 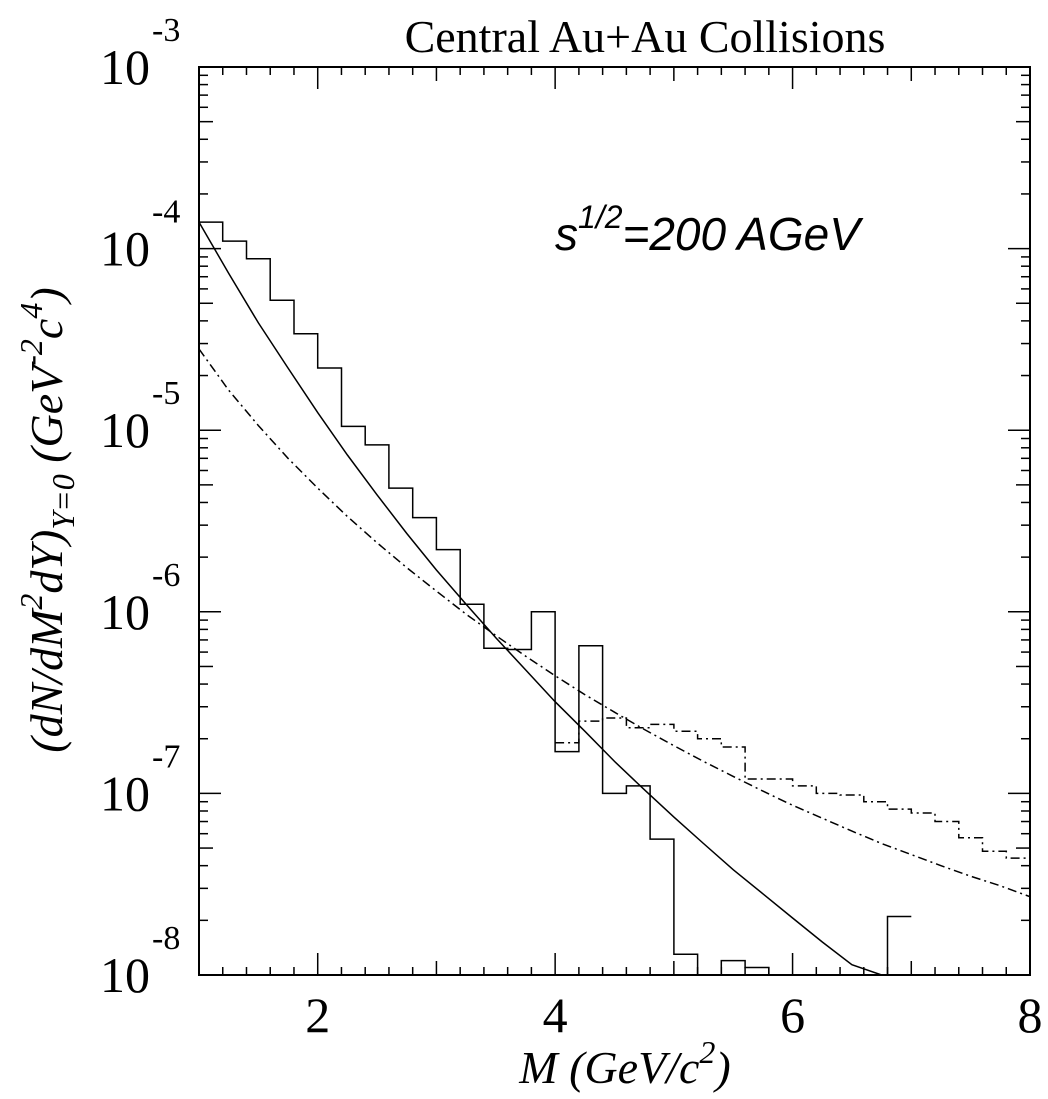 I want to click on y-axis-label-sub: Y=0, so click(x=63, y=501).